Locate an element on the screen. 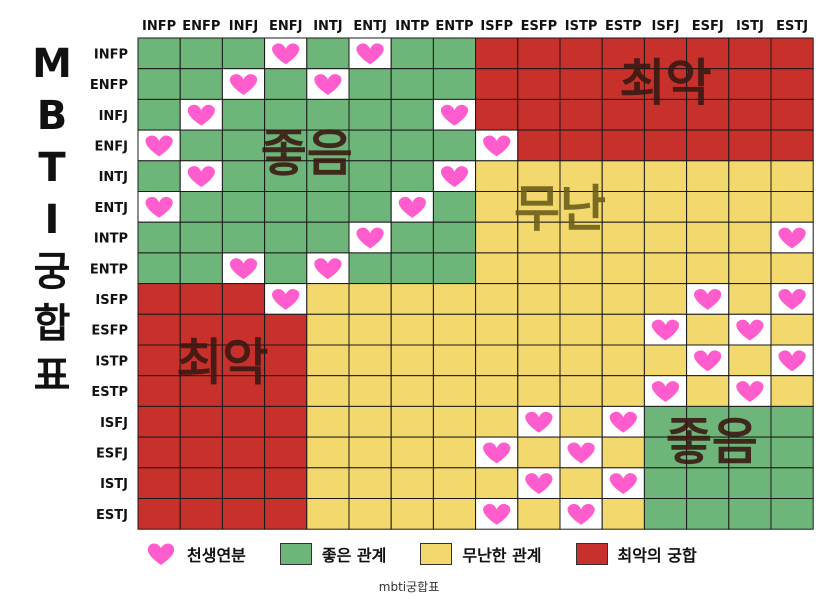  legend: 천생연분 좋은 관계 무난한 관계 최악의 궁합 is located at coordinates (480, 554).